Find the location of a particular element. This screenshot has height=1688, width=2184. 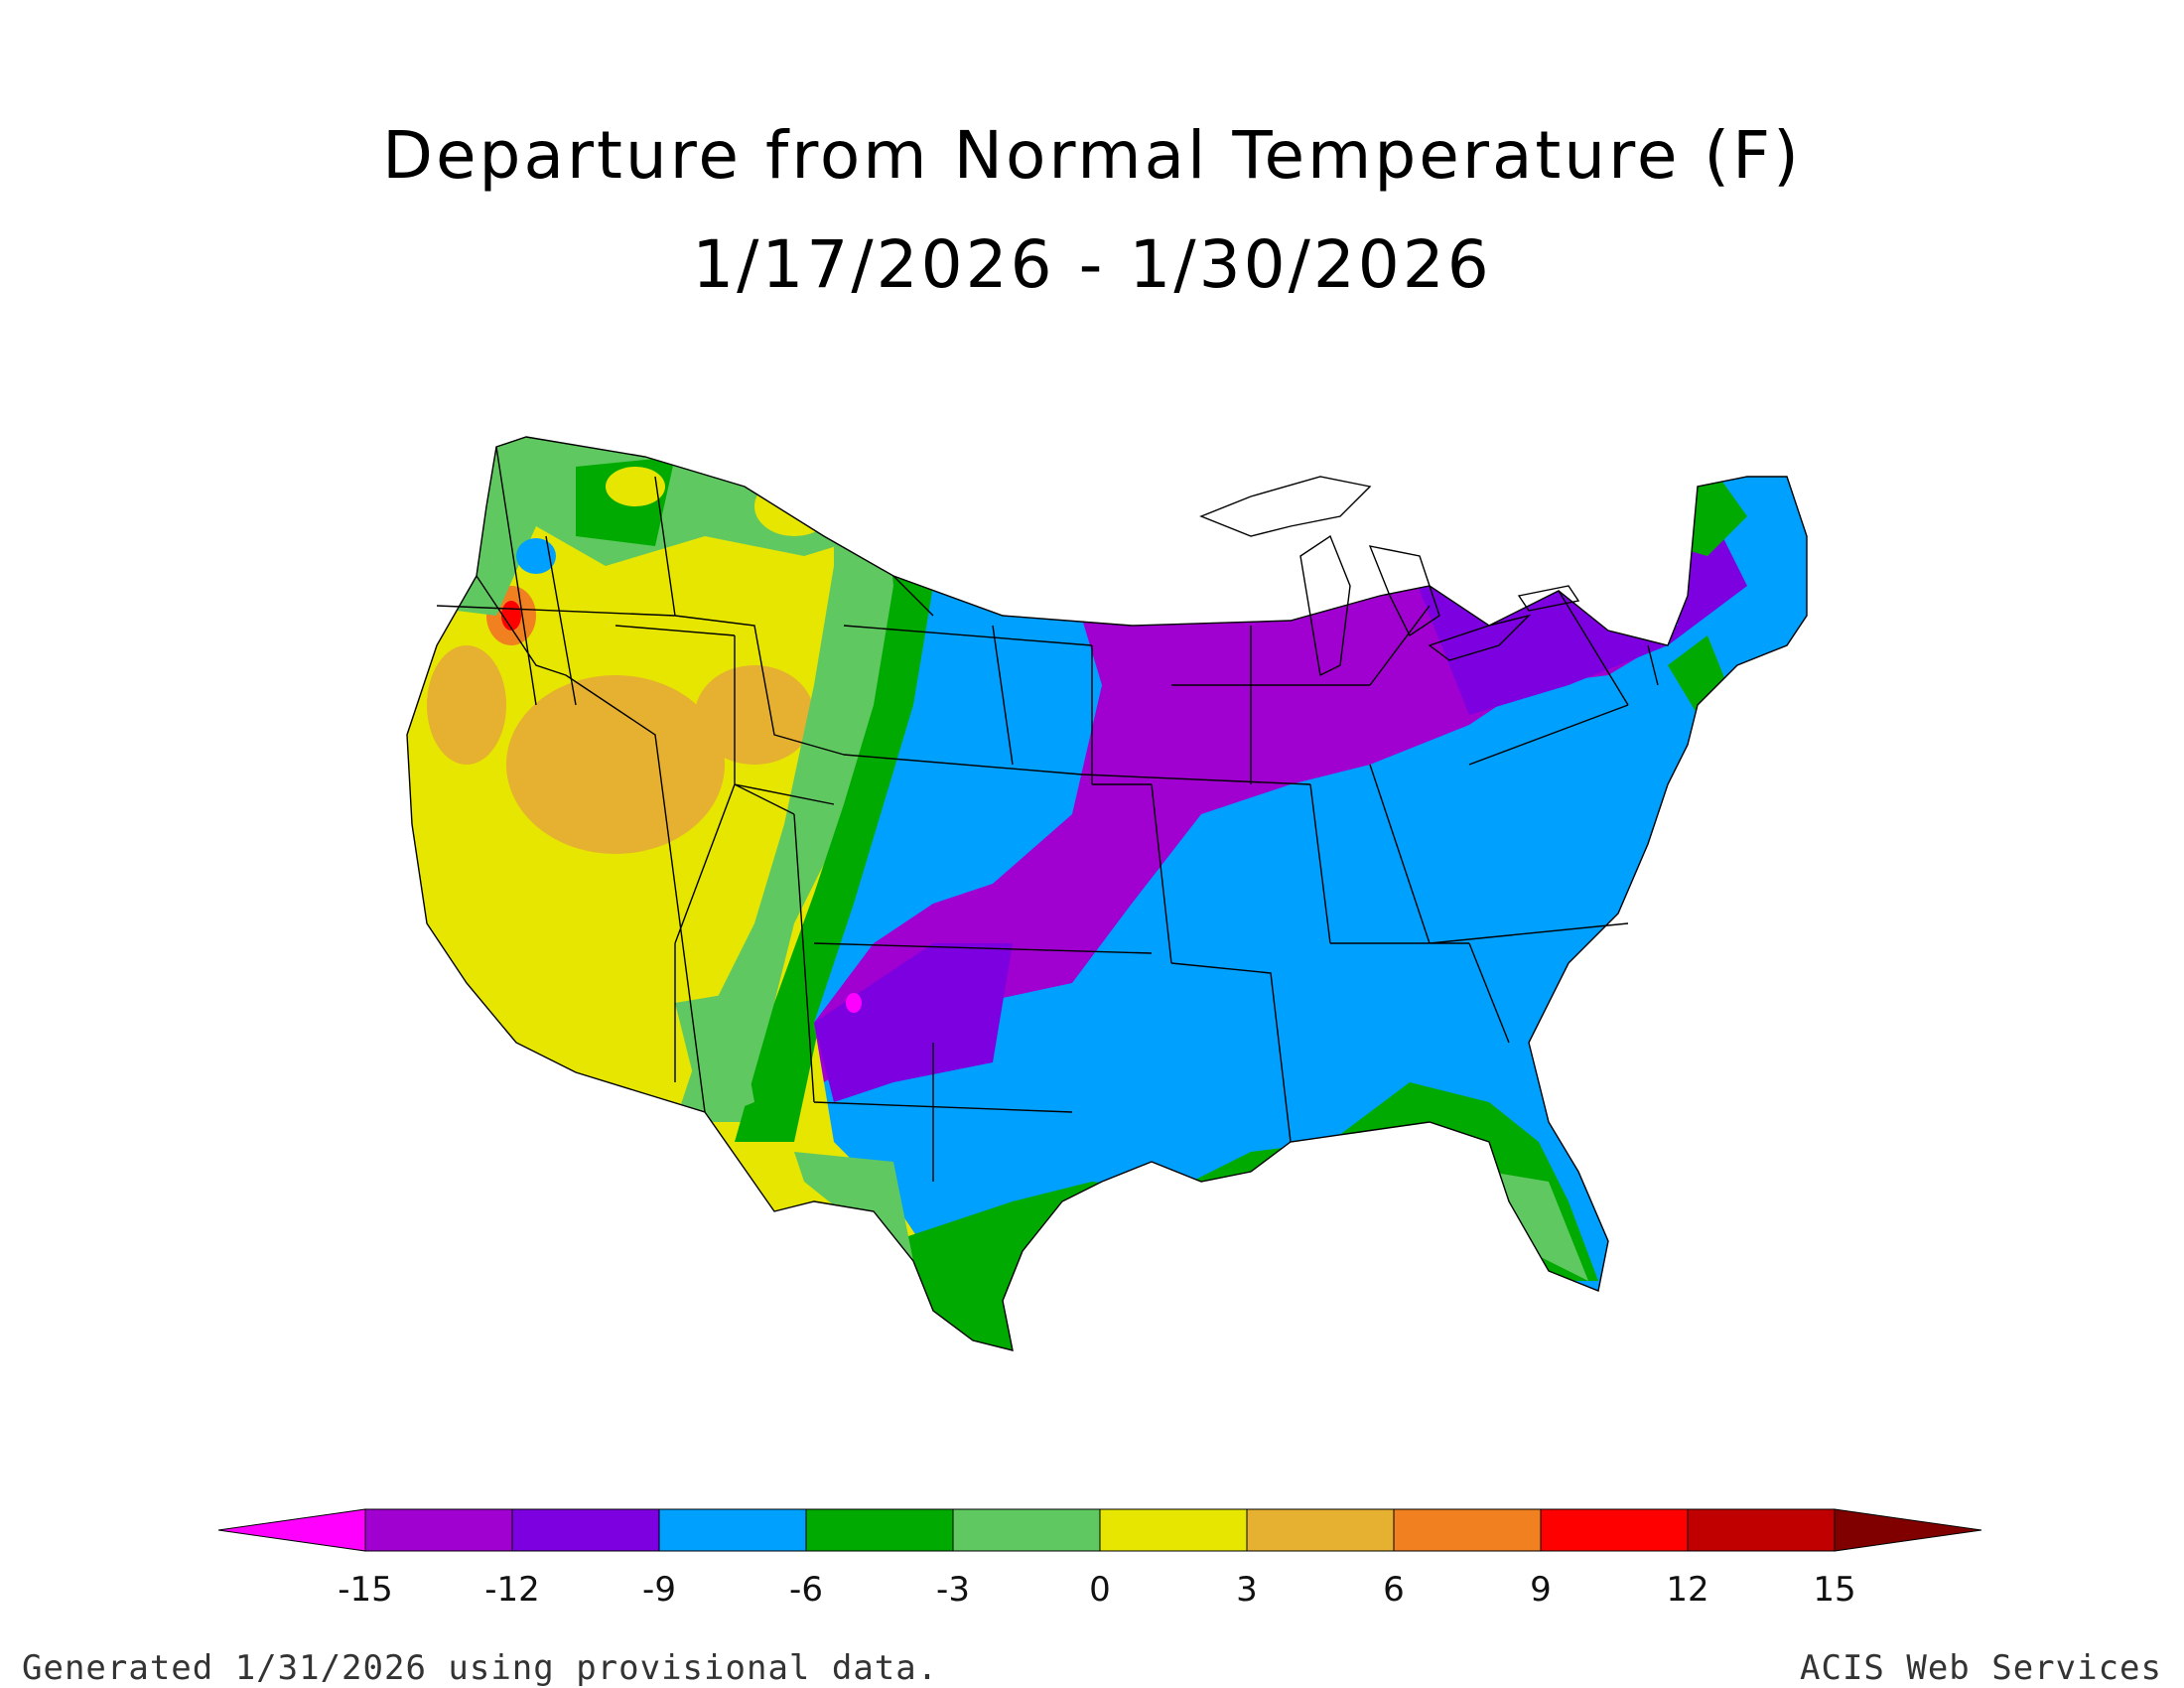

color-legend: -15 -12 -9 -6 -3 0 3 6 9 12 15 is located at coordinates (1099, 1559).